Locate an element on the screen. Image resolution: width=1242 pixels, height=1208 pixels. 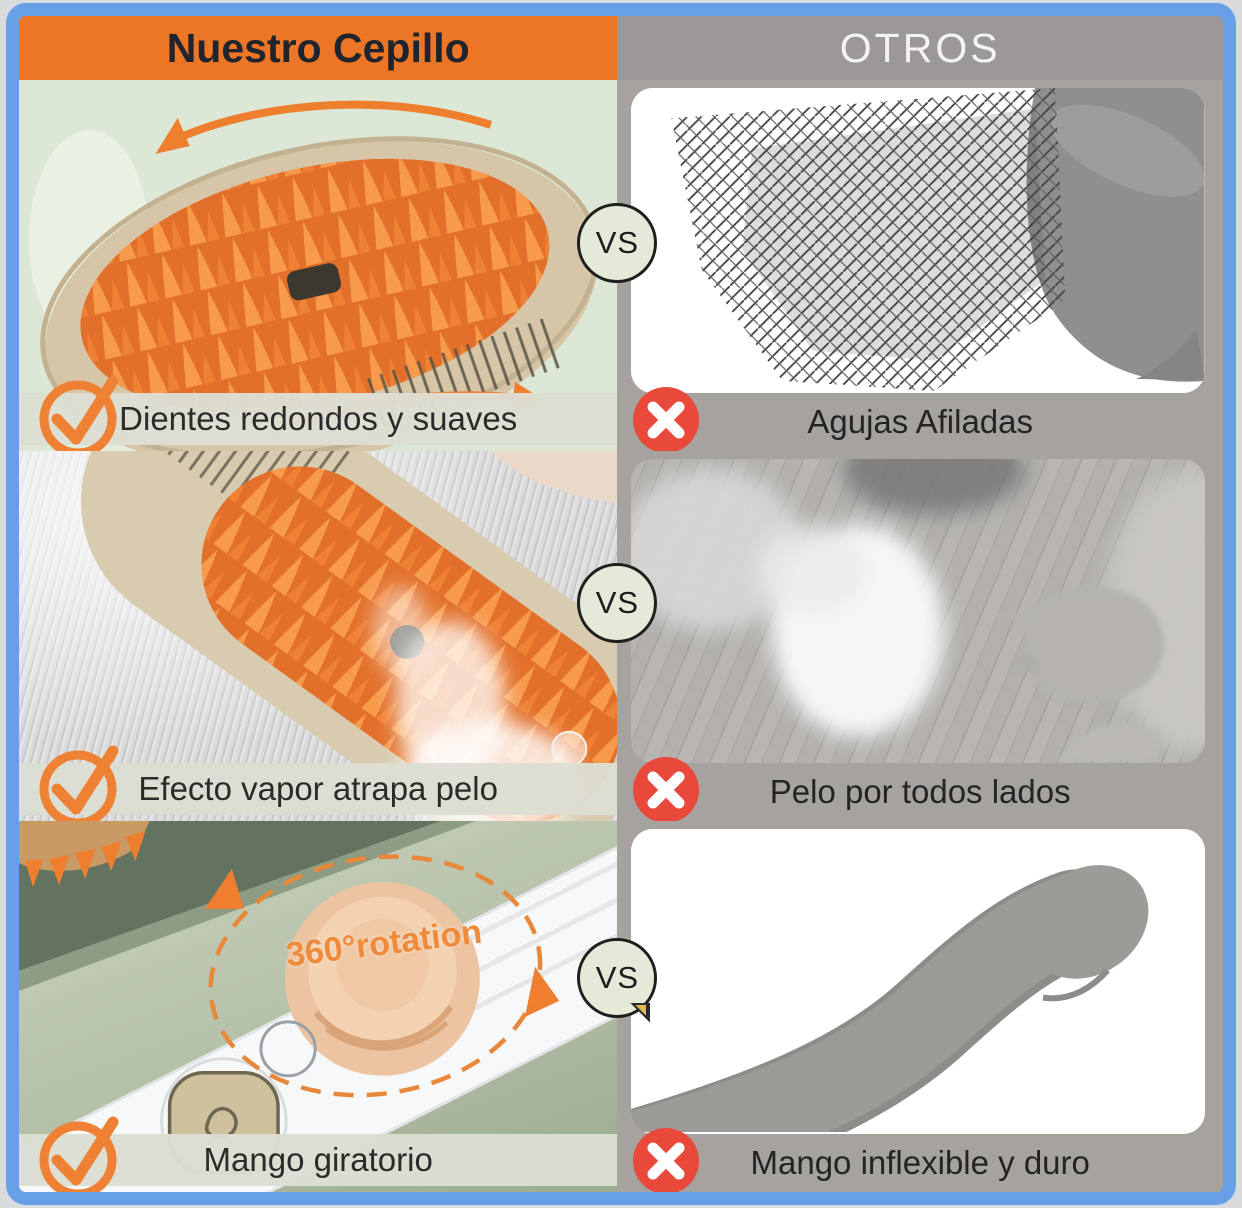
photo-our-brush-bristles is located at coordinates (318, 265).